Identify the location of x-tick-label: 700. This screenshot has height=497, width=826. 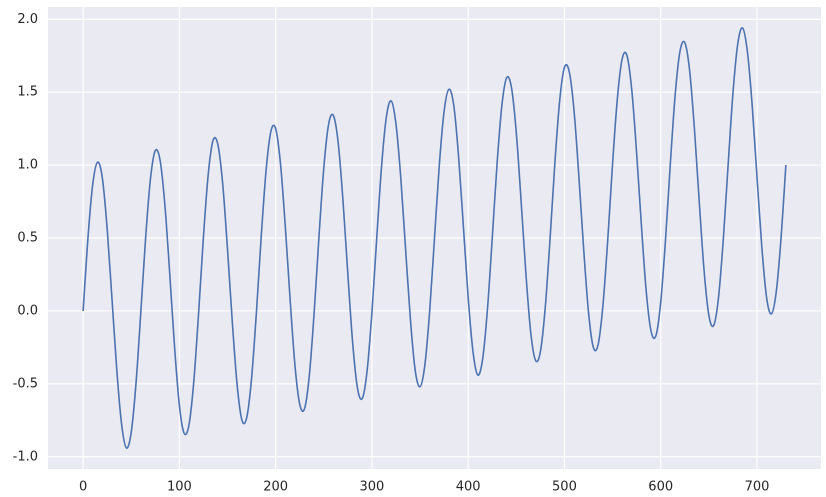
(757, 487).